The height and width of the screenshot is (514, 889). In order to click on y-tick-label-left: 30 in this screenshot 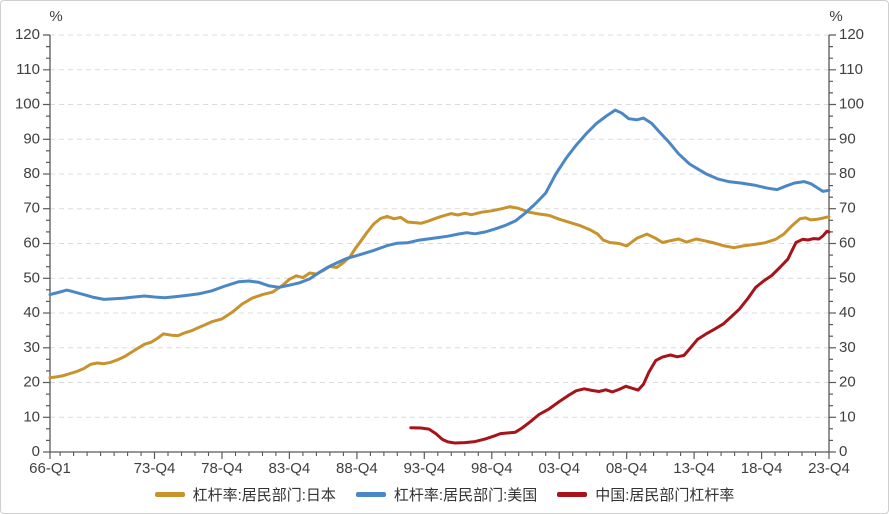, I will do `click(31, 347)`.